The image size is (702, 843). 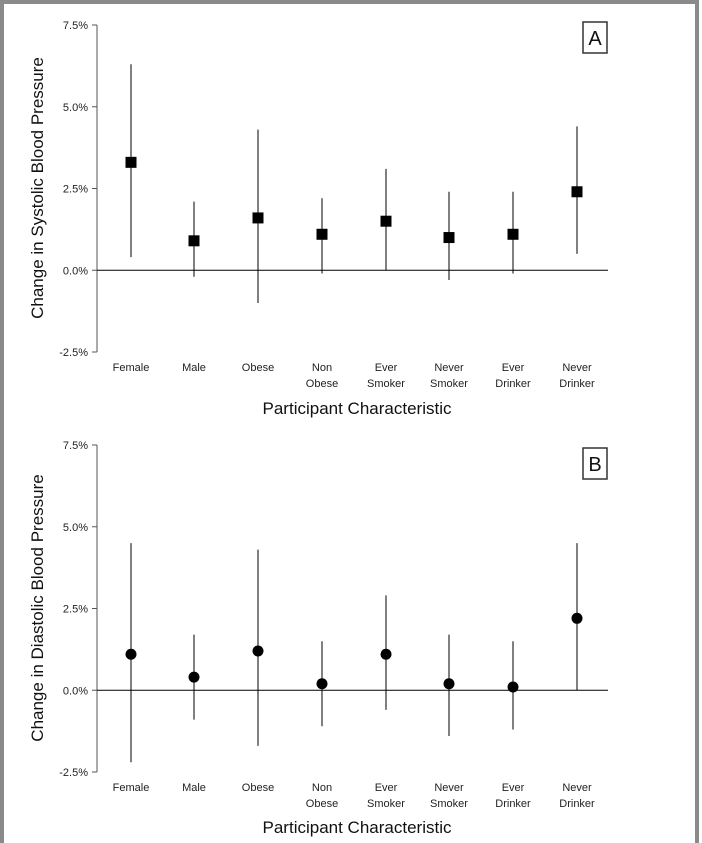 I want to click on y-axis-title: Change in Diastolic Blood Pressure, so click(x=37, y=607).